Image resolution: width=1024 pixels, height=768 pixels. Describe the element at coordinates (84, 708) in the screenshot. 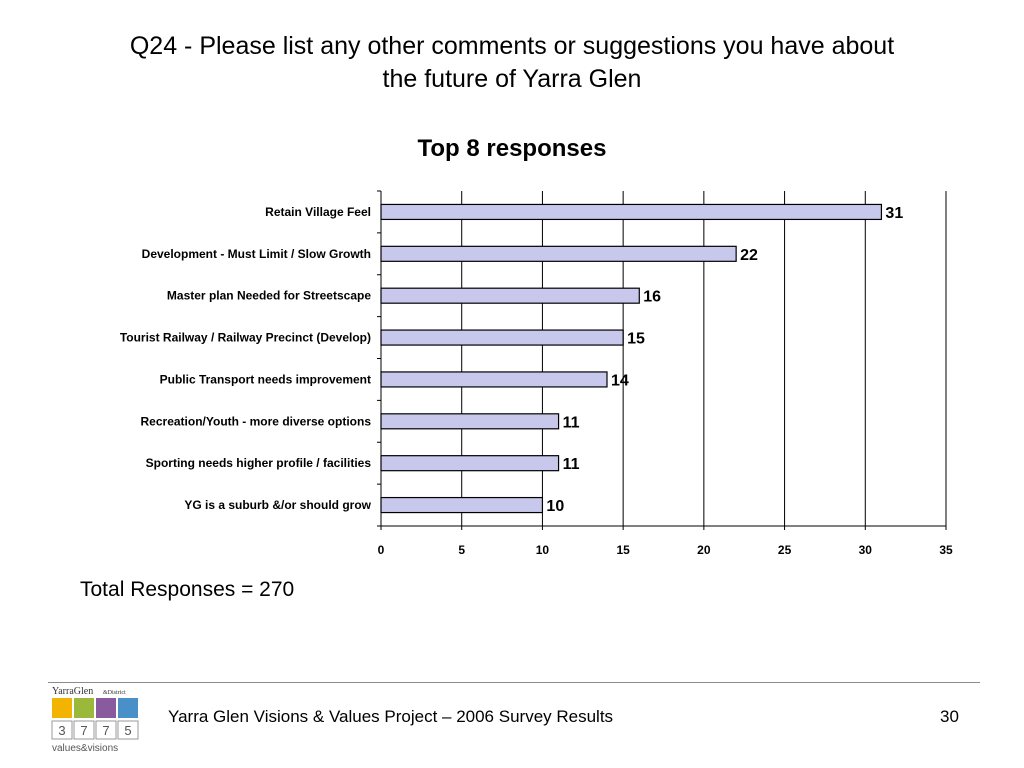

I see `logo-tile-tree` at that location.